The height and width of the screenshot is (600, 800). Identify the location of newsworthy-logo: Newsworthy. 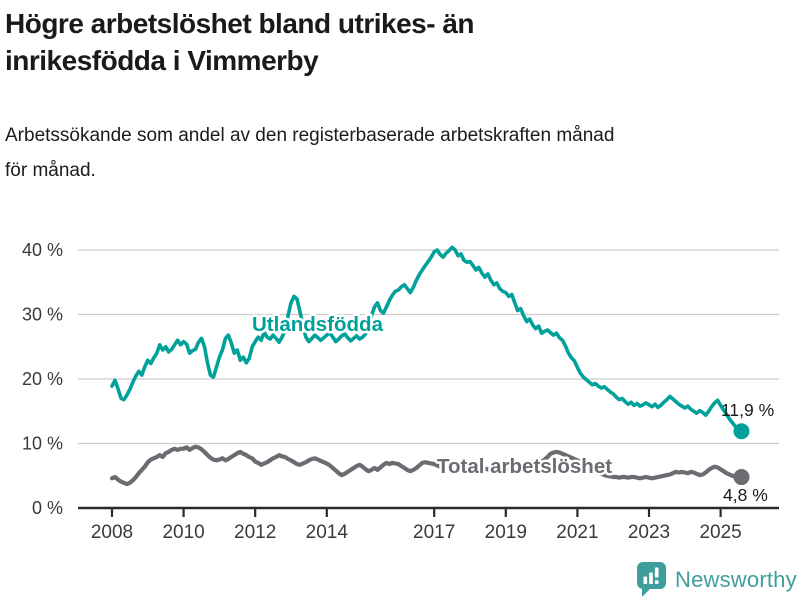
(716, 579).